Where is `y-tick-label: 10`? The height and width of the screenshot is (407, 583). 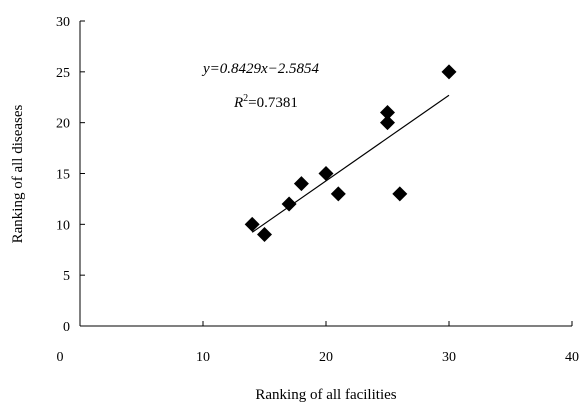
y-tick-label: 10 is located at coordinates (63, 225).